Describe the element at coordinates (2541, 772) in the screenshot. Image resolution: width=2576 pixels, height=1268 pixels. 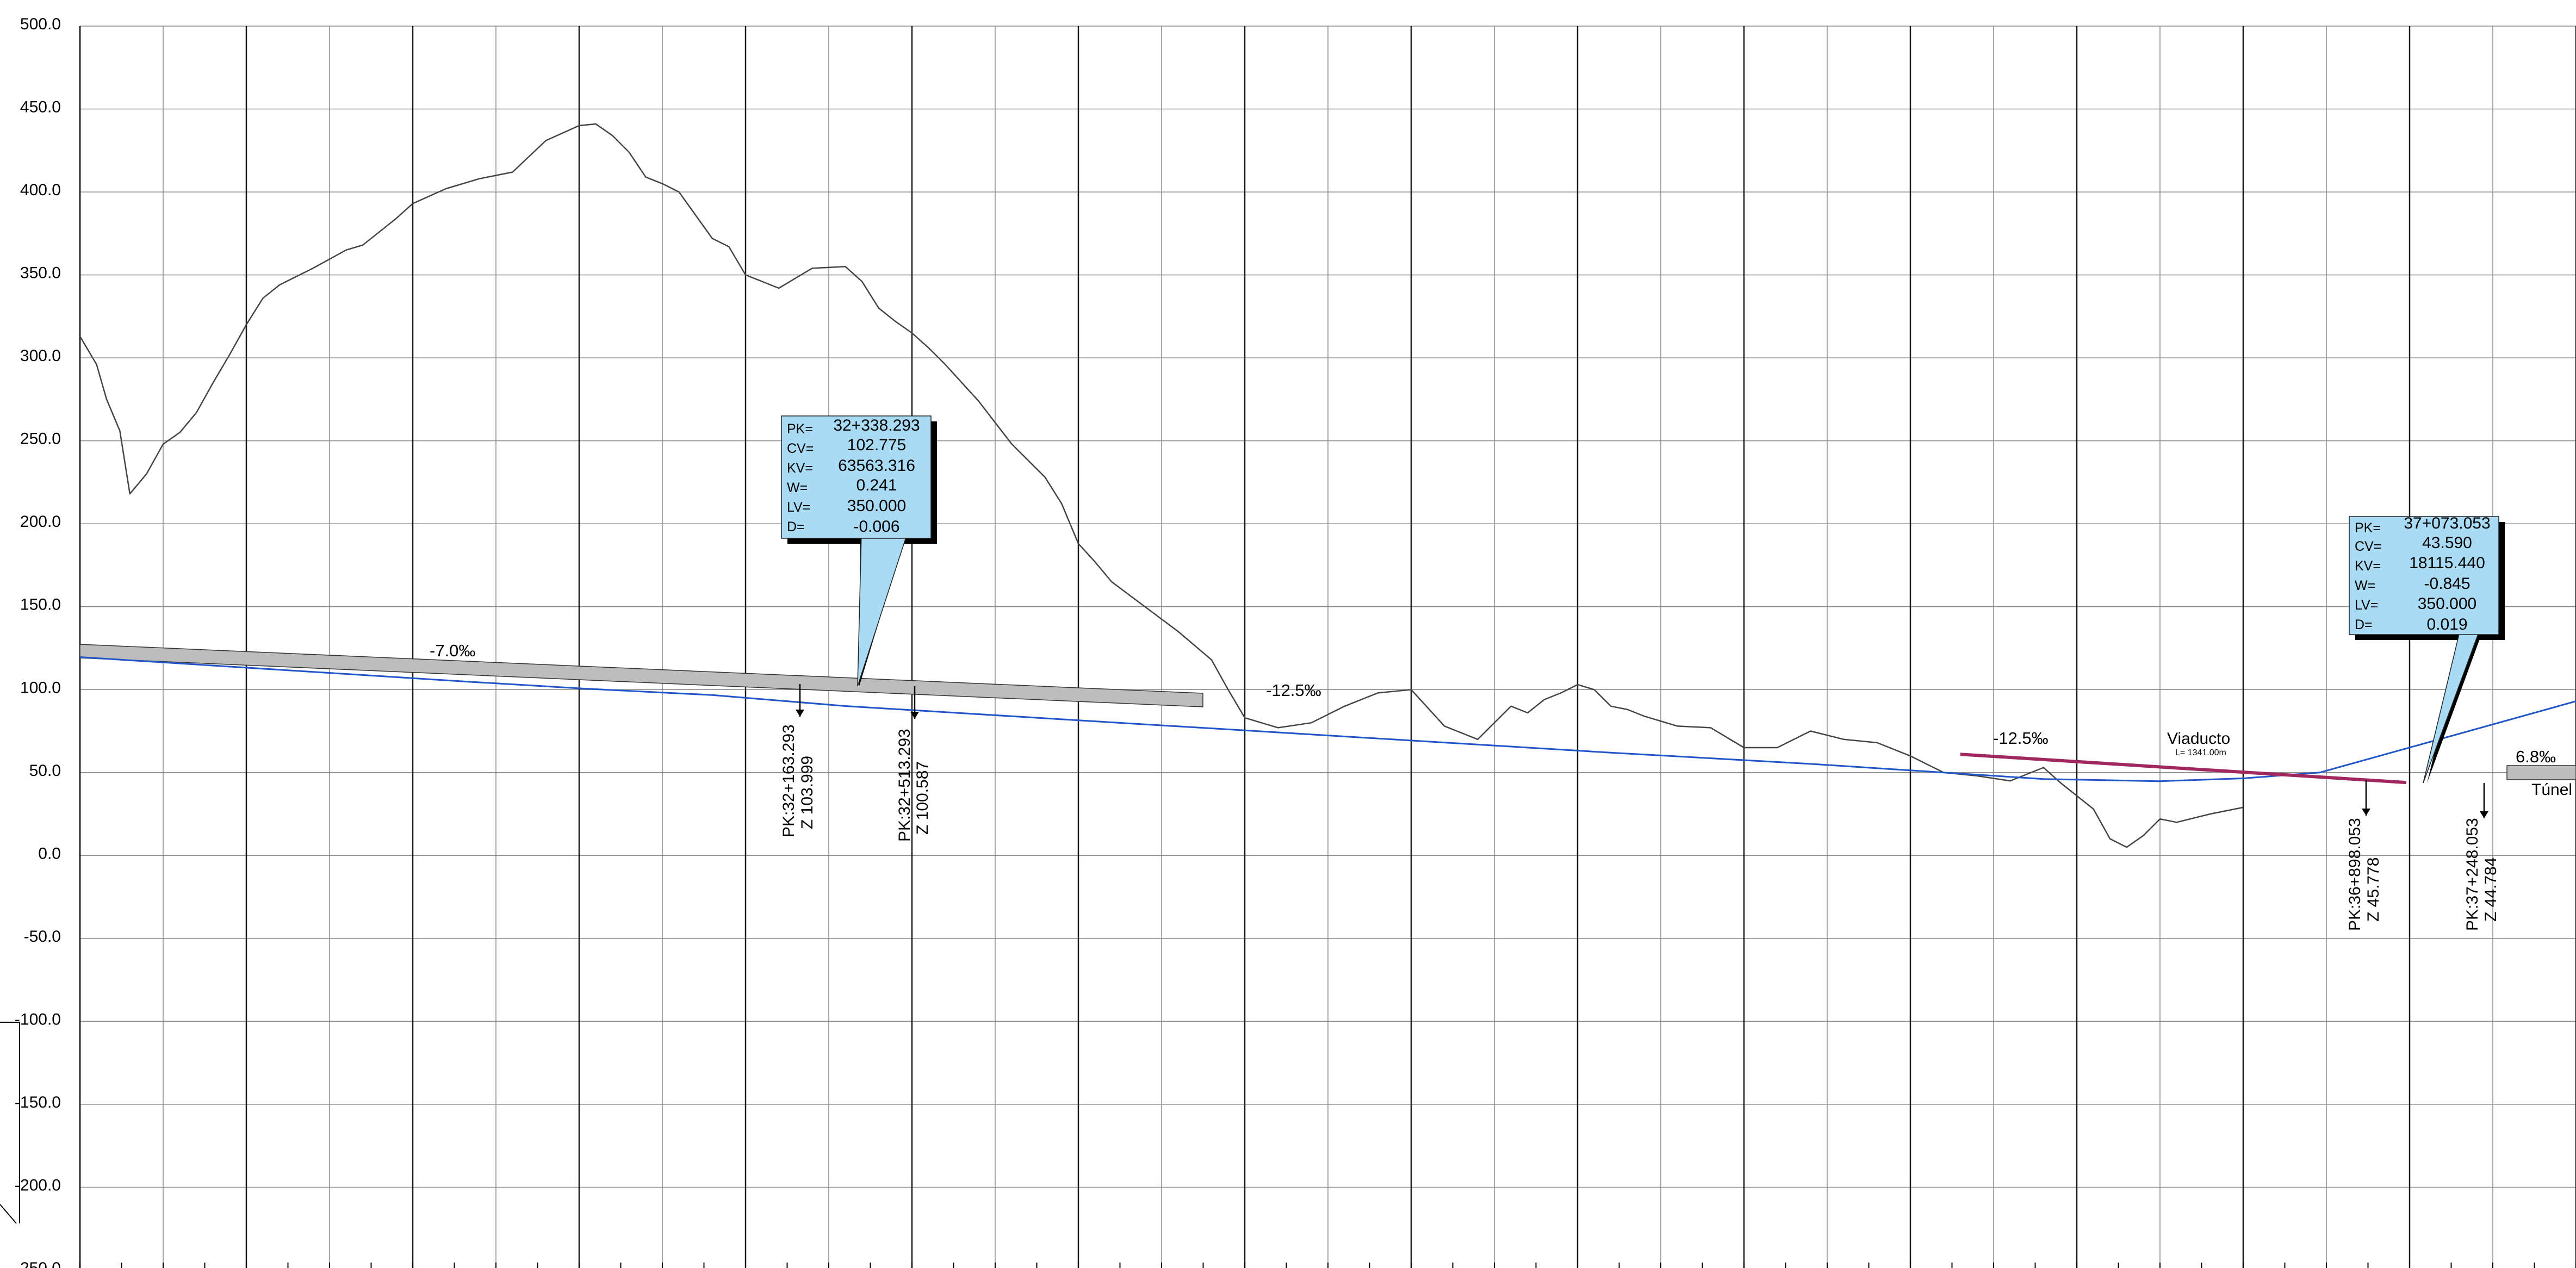
I see `embankment-band-right` at that location.